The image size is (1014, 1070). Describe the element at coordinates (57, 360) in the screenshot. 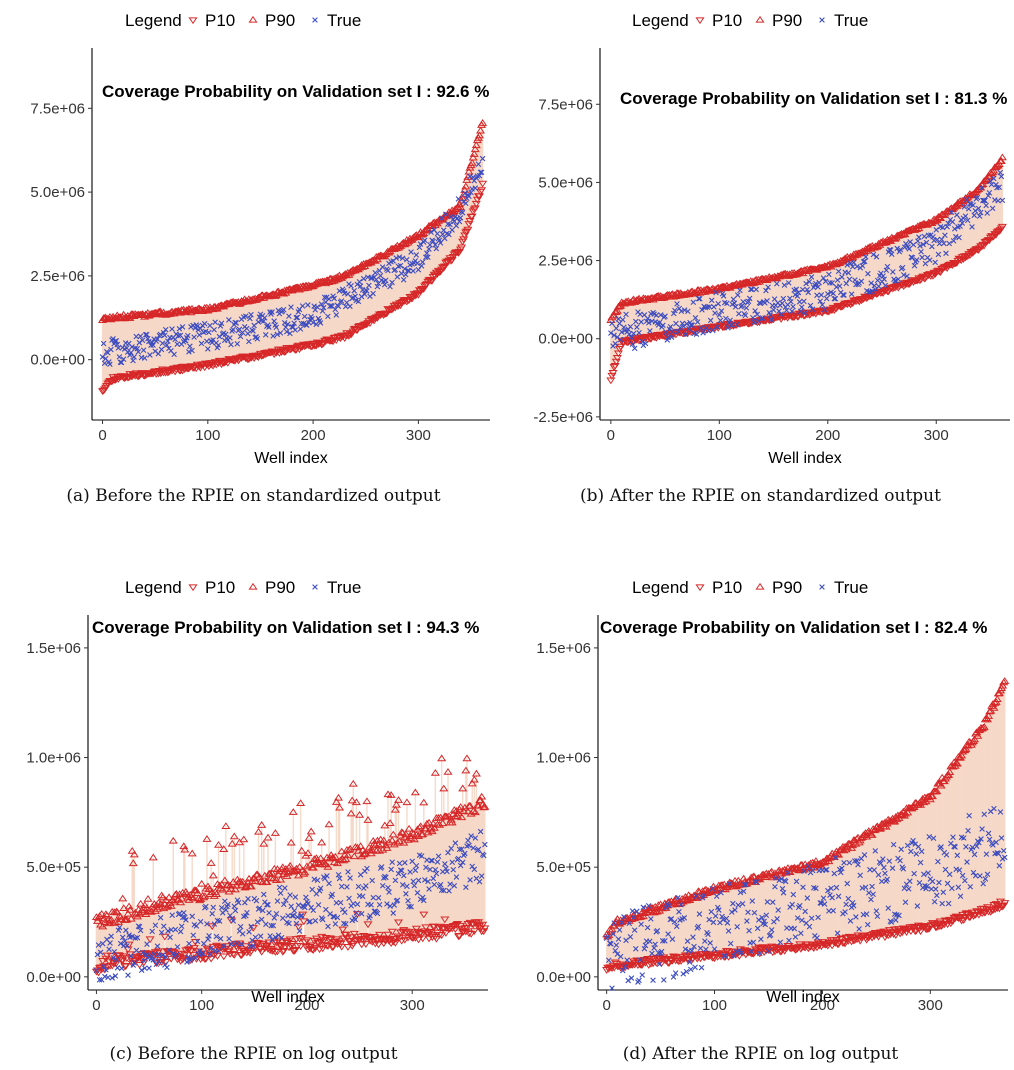

I see `y-tick-label: 0.0e+00` at that location.